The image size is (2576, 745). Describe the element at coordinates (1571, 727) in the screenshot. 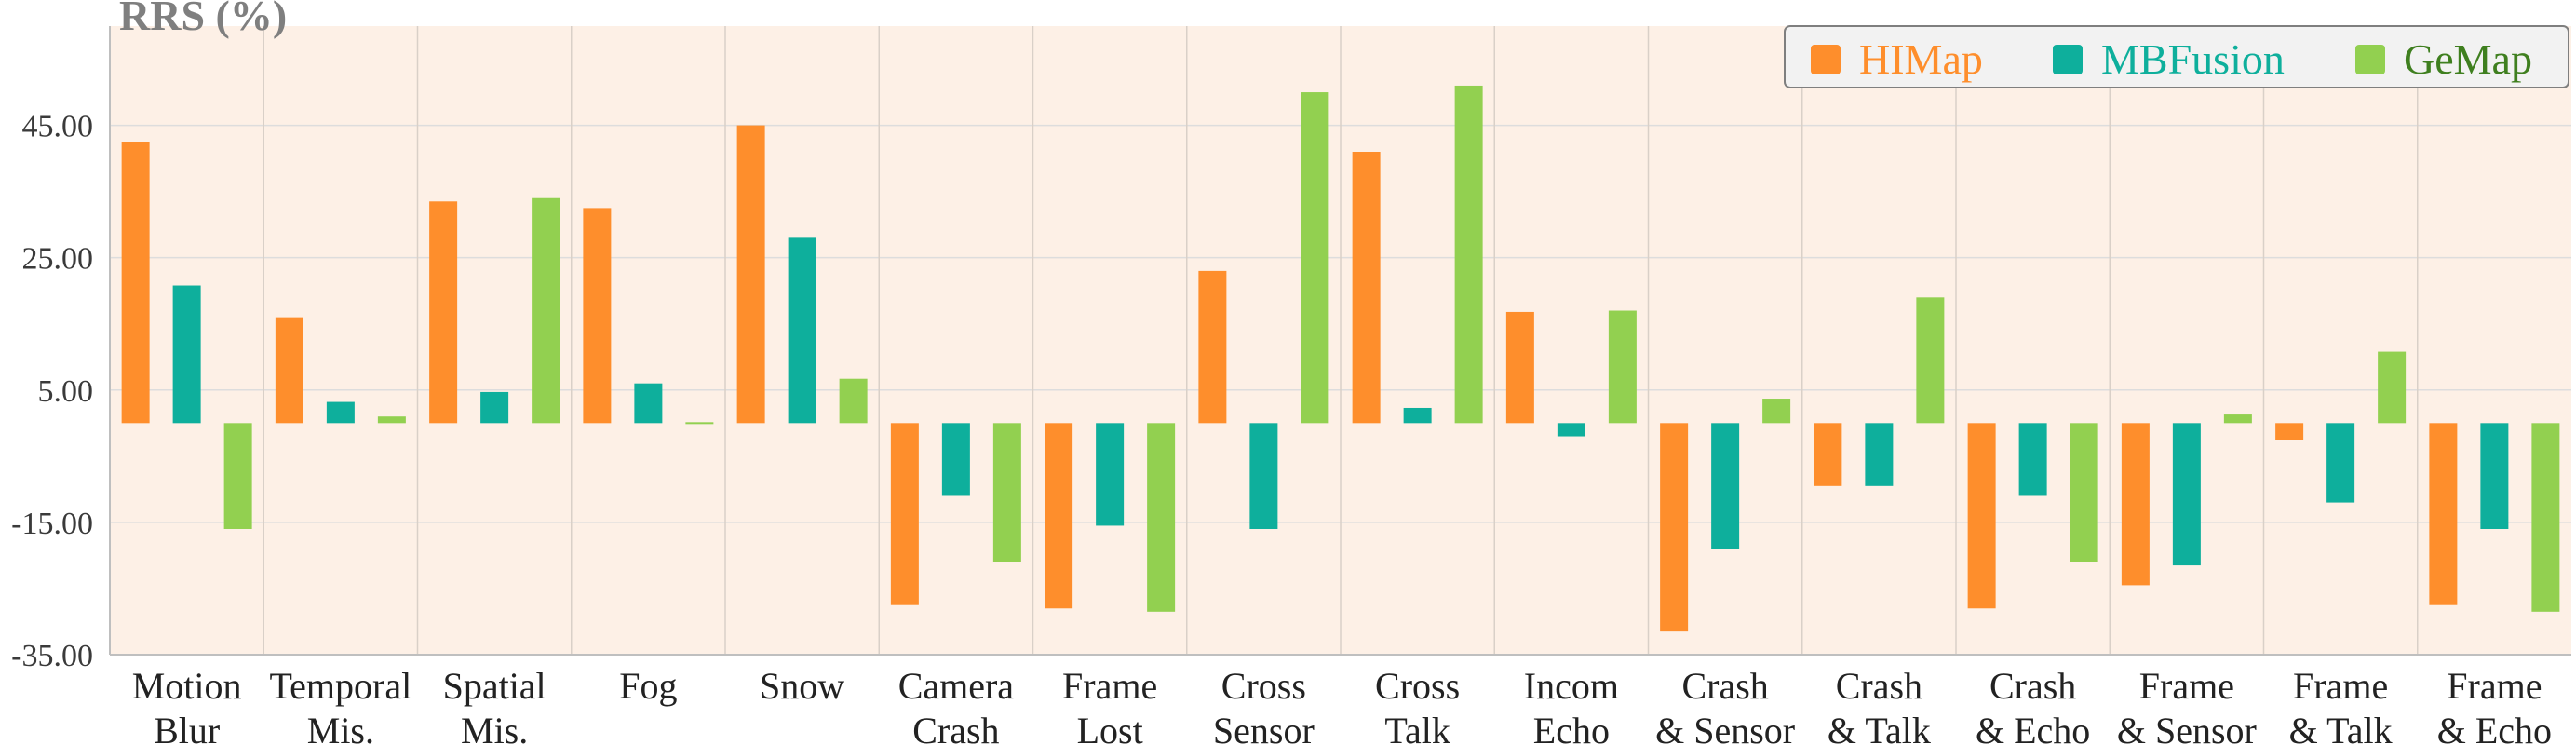

I see `category-label: Echo` at that location.